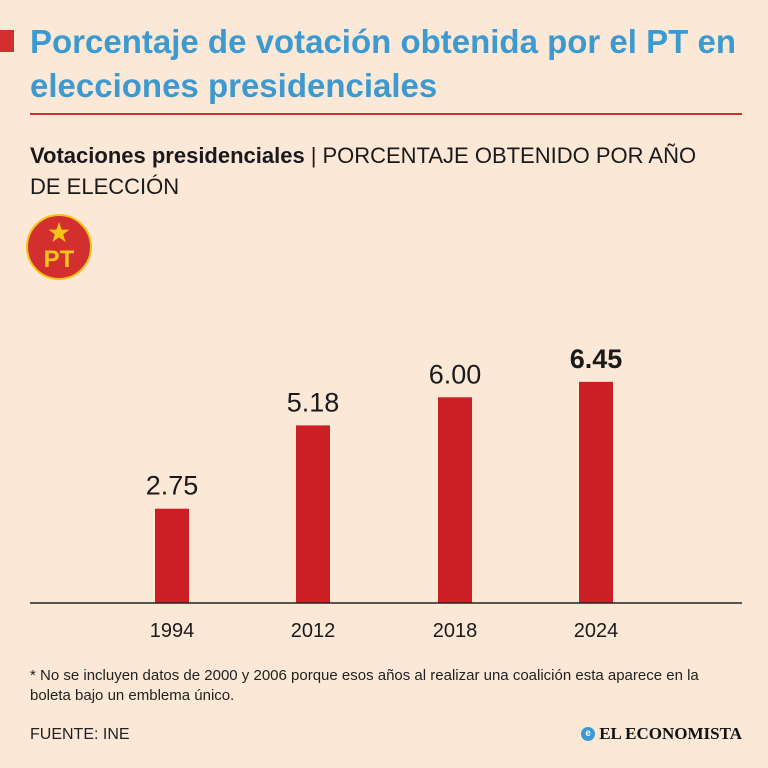  What do you see at coordinates (313, 402) in the screenshot?
I see `value-label-2012: 5.18` at bounding box center [313, 402].